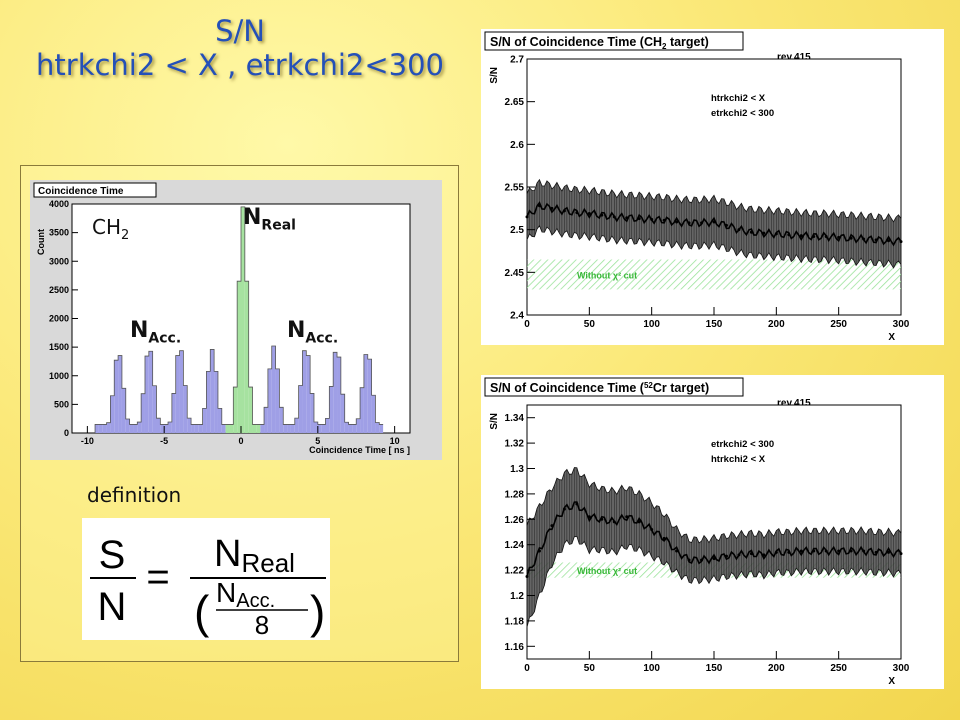  Describe the element at coordinates (226, 592) in the screenshot. I see `formula-nacc-n: N` at that location.